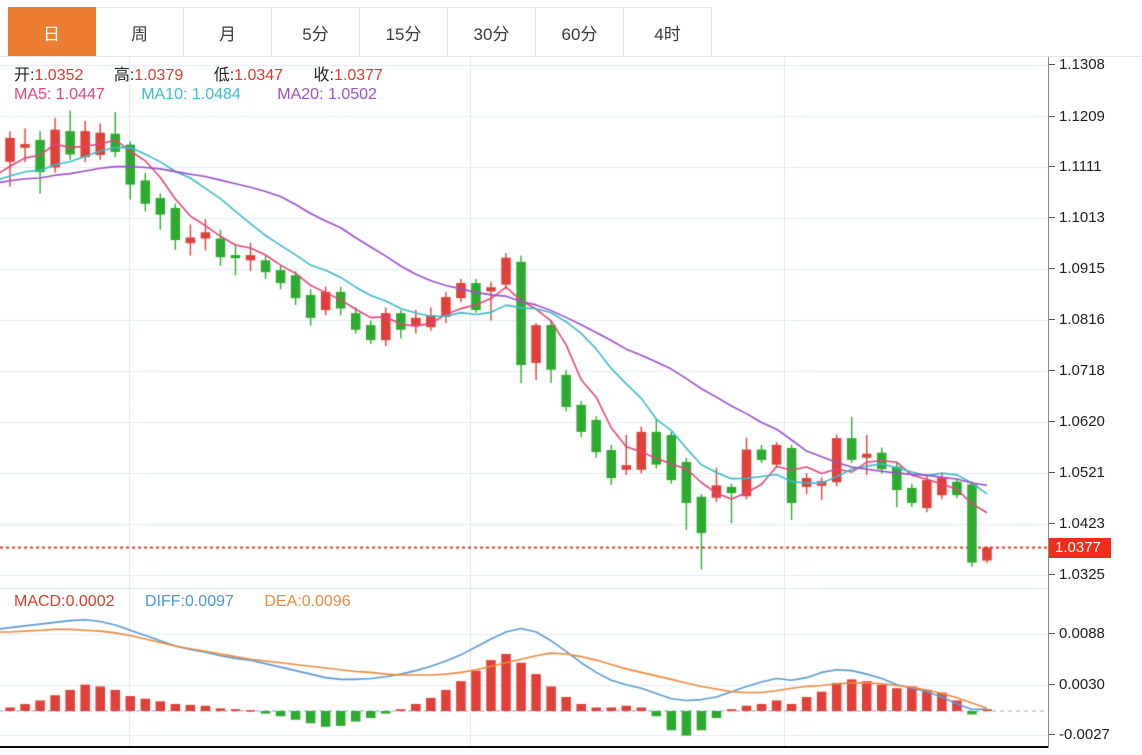  What do you see at coordinates (283, 601) in the screenshot?
I see `dea-label: DEA:` at bounding box center [283, 601].